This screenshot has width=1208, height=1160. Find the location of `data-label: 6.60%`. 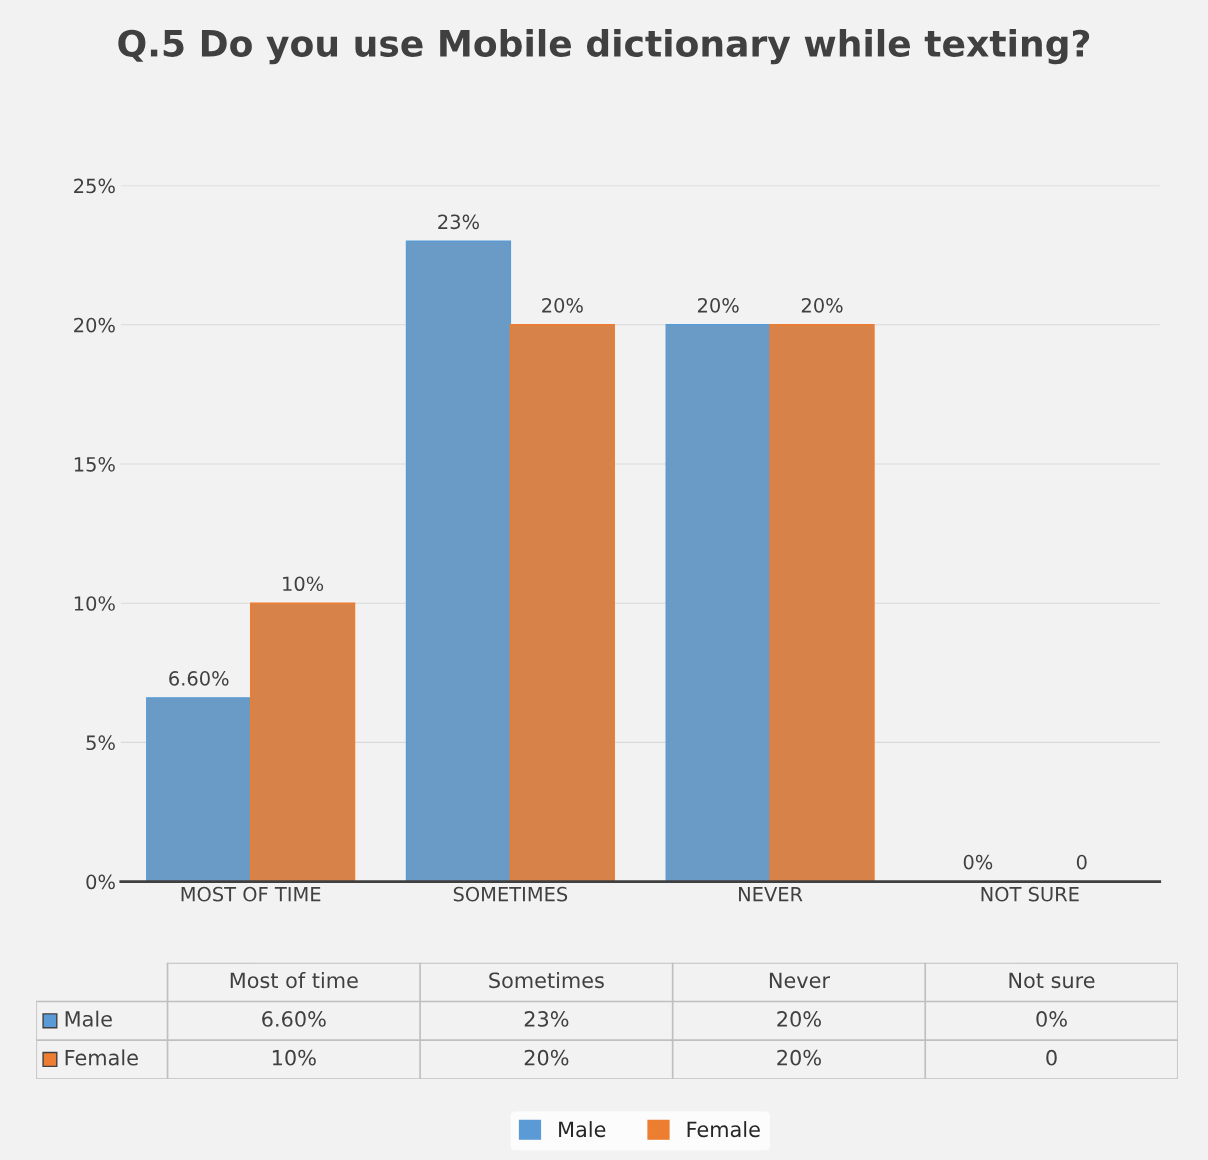

data-label: 6.60% is located at coordinates (294, 1019).